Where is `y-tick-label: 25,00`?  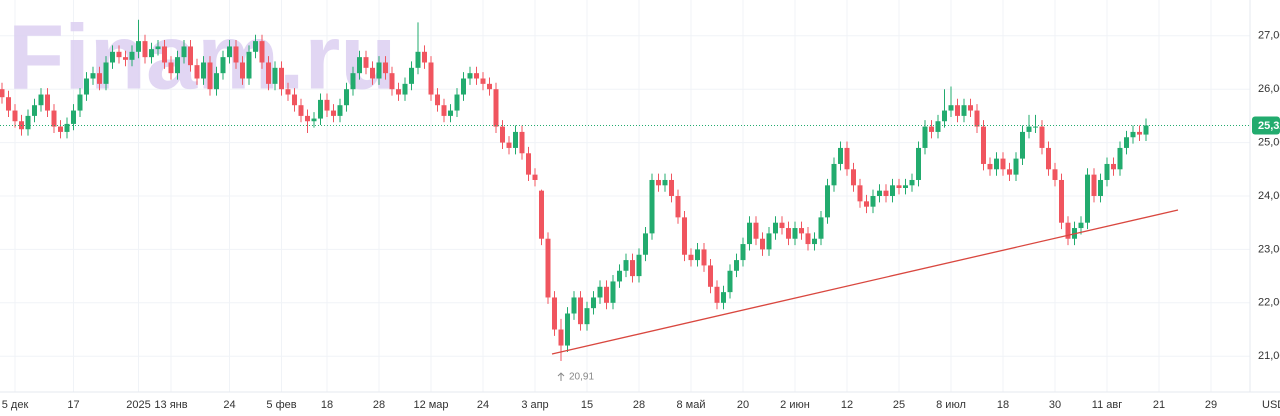
y-tick-label: 25,00 is located at coordinates (1269, 143).